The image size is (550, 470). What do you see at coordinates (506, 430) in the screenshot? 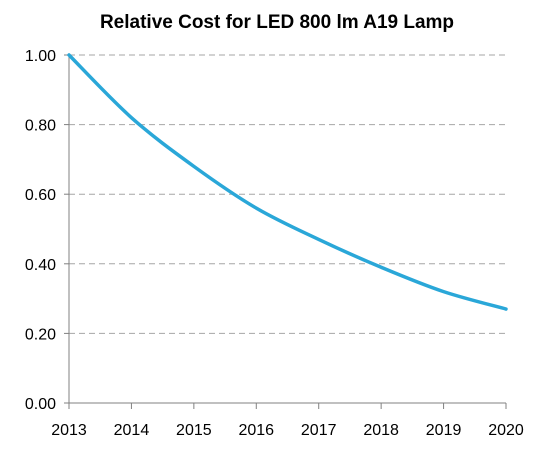
I see `x-tick-label: 2020` at bounding box center [506, 430].